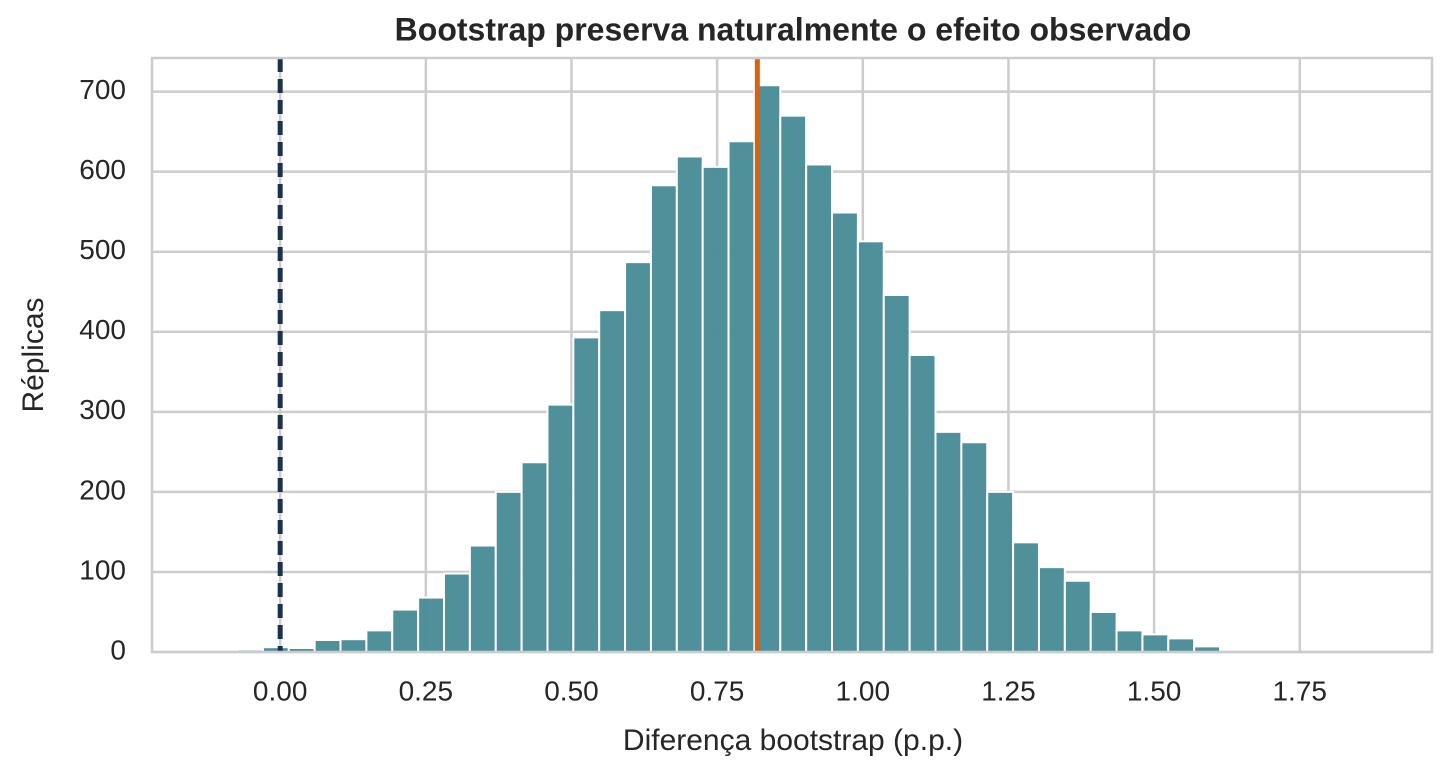 The image size is (1449, 777). What do you see at coordinates (426, 690) in the screenshot?
I see `x-tick-label: 0.25` at bounding box center [426, 690].